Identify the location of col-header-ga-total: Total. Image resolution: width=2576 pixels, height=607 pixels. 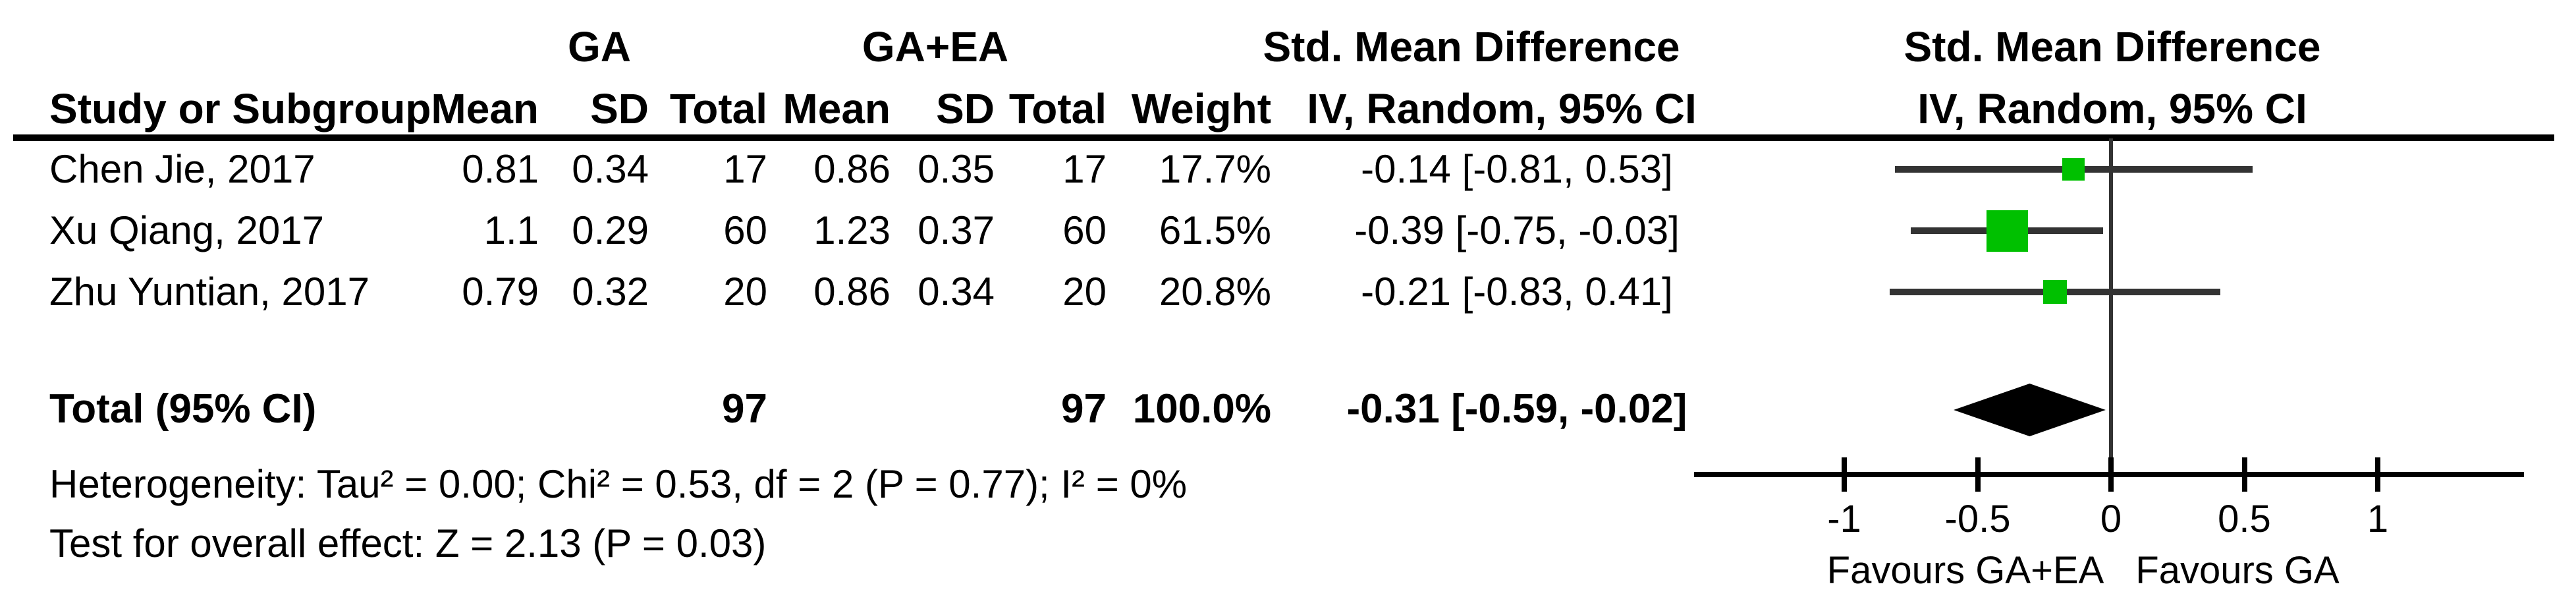
(718, 108).